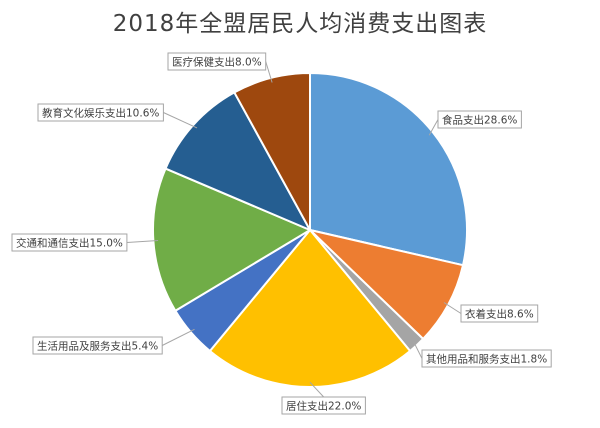  I want to click on slice-label-7: 医疗保健支出8.0%, so click(217, 62).